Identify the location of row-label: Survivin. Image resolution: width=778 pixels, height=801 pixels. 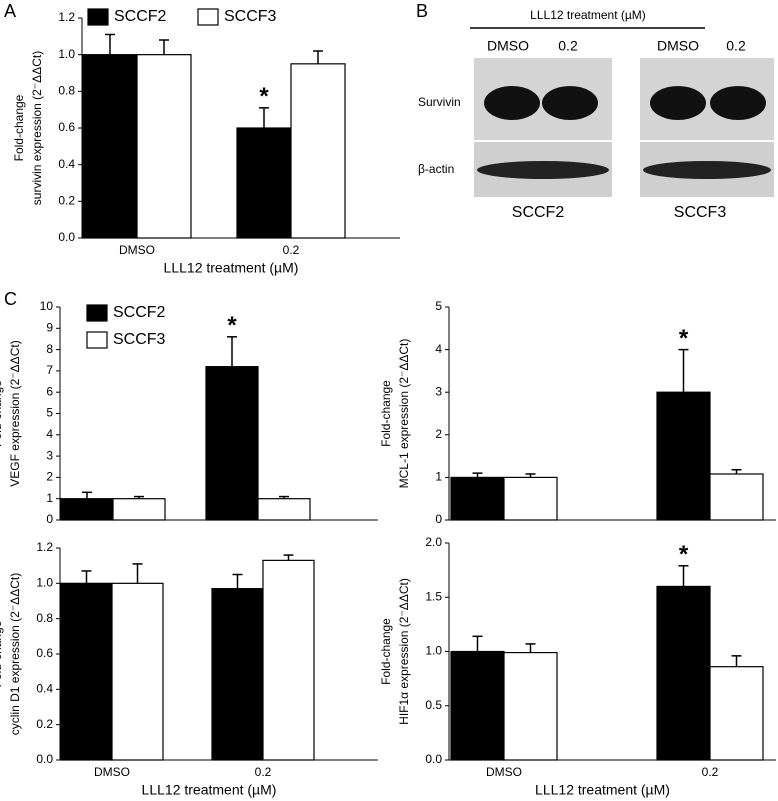
(439, 102).